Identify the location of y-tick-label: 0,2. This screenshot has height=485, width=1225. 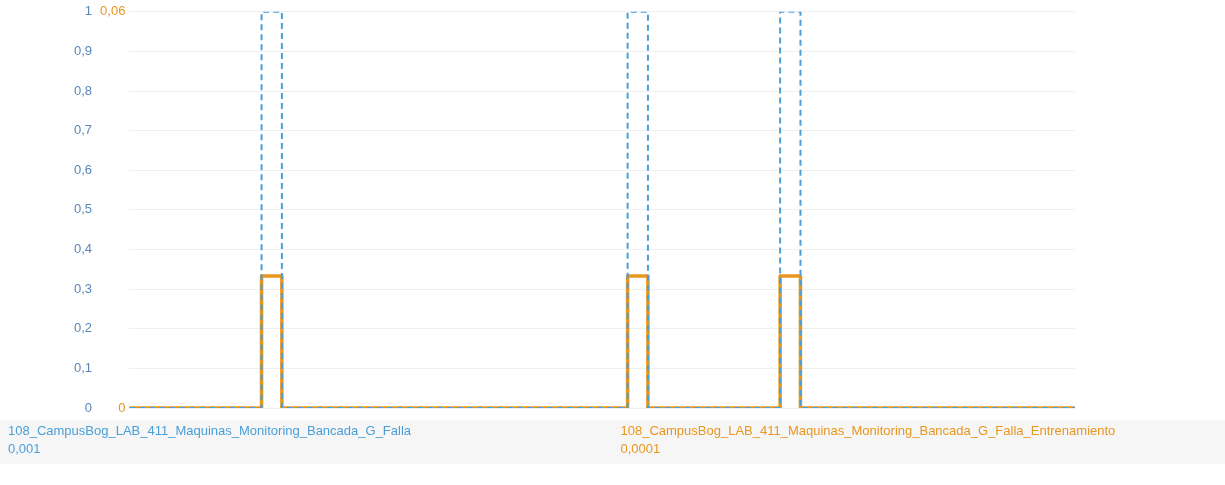
(83, 328).